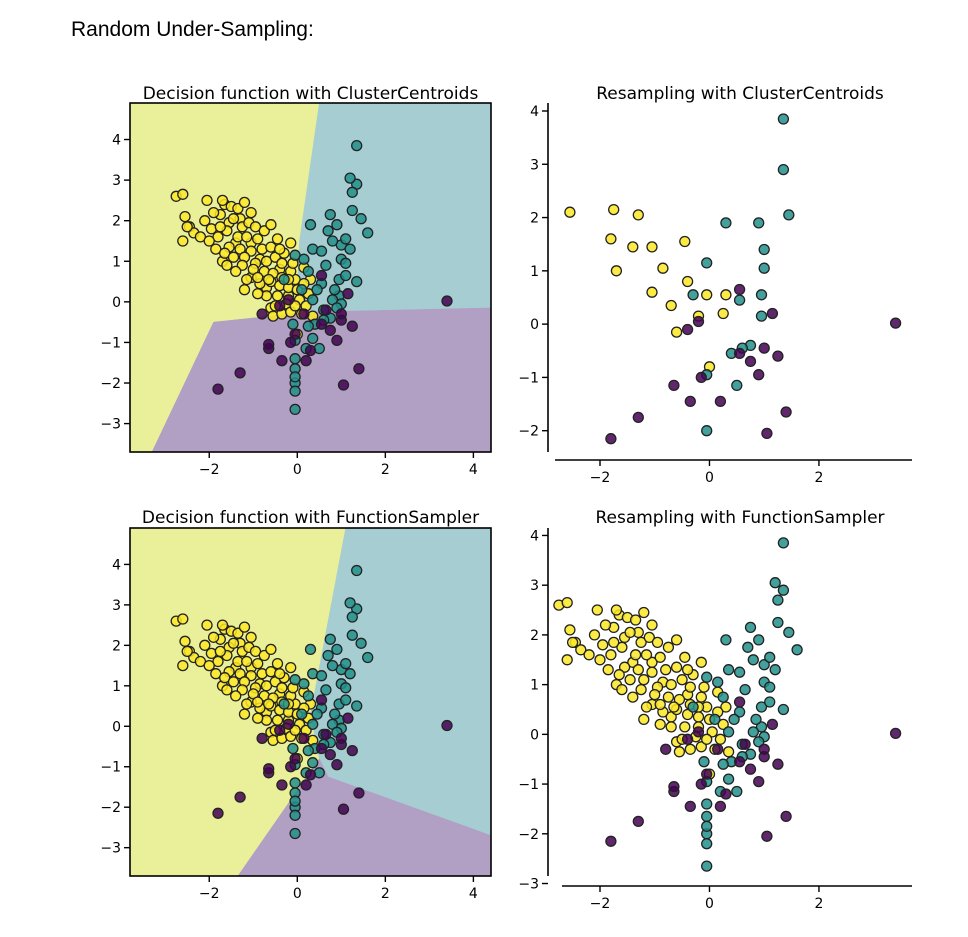 The height and width of the screenshot is (937, 968). Describe the element at coordinates (209, 894) in the screenshot. I see `x-tick-label: −2` at that location.